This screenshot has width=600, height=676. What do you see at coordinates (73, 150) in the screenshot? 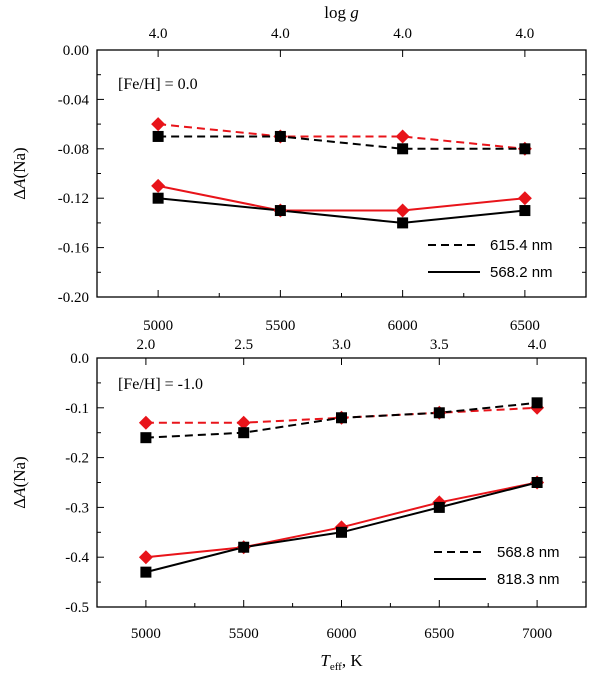
I see `y-tick-label: -0.08` at bounding box center [73, 150].